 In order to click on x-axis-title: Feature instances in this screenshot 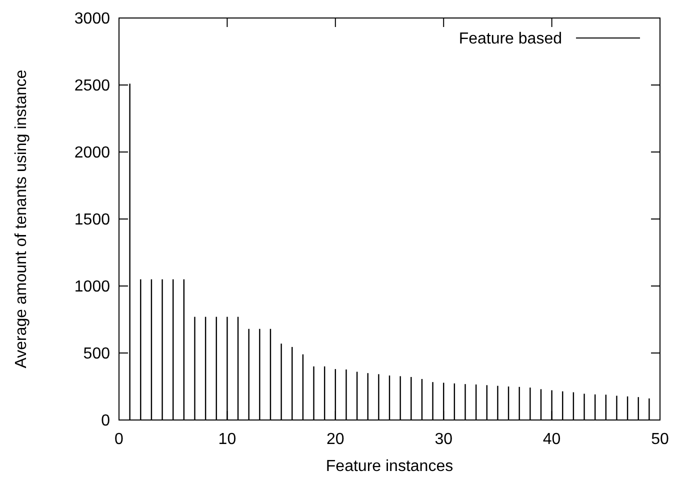, I will do `click(390, 466)`.